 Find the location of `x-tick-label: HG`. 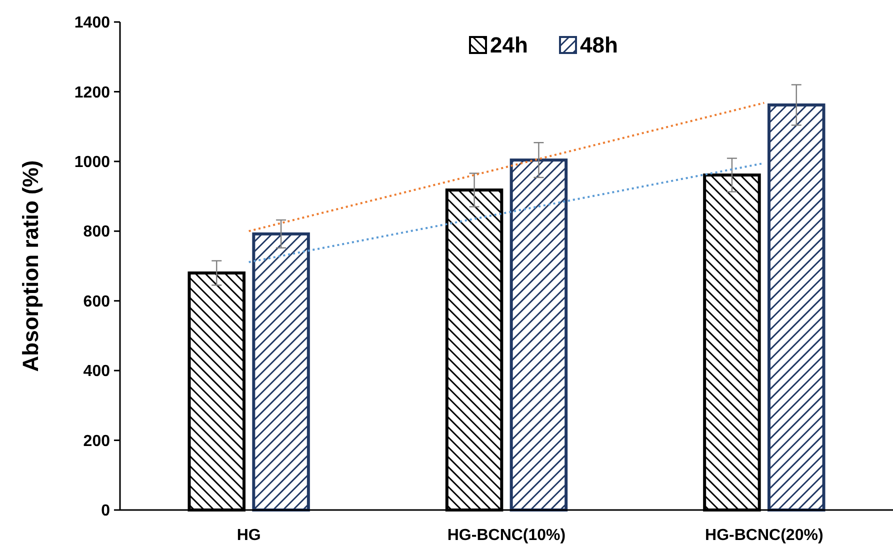

x-tick-label: HG is located at coordinates (248, 535).